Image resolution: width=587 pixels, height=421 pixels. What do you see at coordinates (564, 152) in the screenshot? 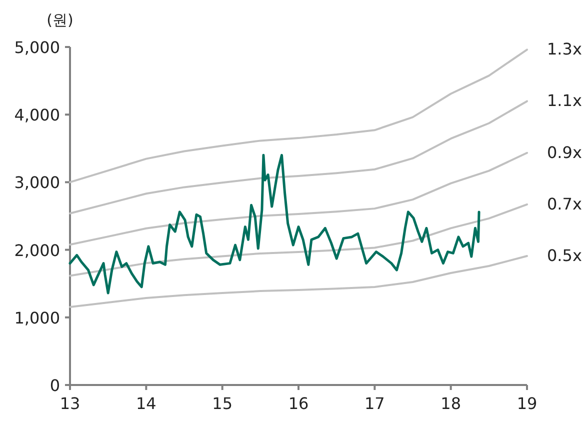
I see `series-label: 0.9x` at bounding box center [564, 152].